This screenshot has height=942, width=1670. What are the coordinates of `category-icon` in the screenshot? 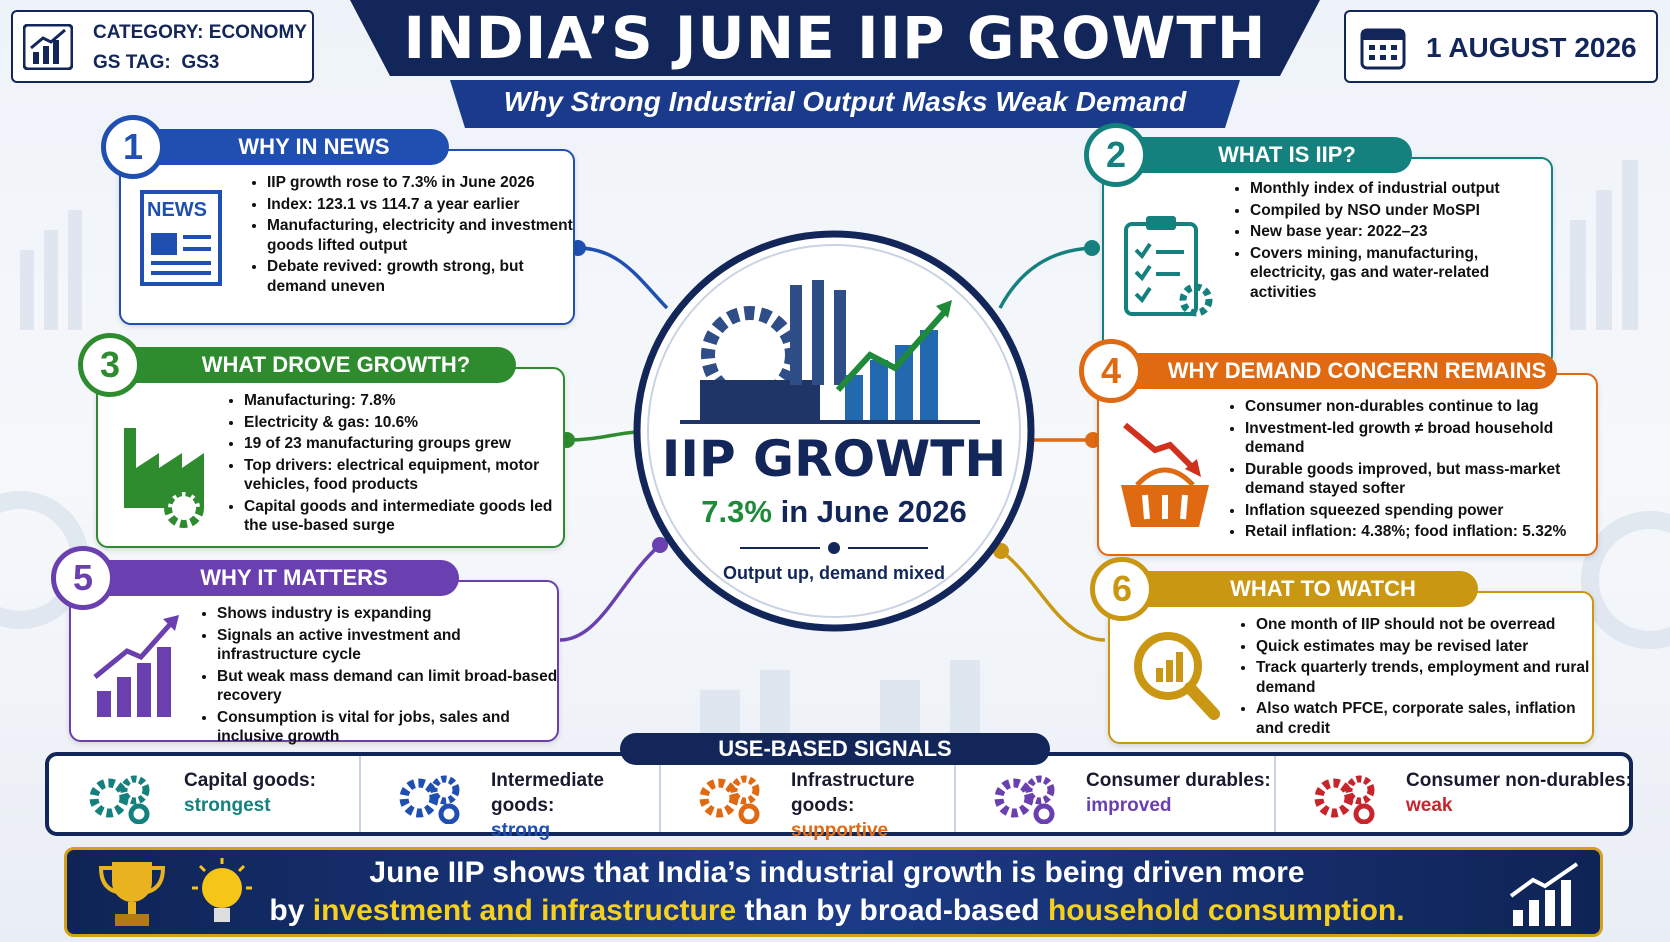 It's located at (48, 49).